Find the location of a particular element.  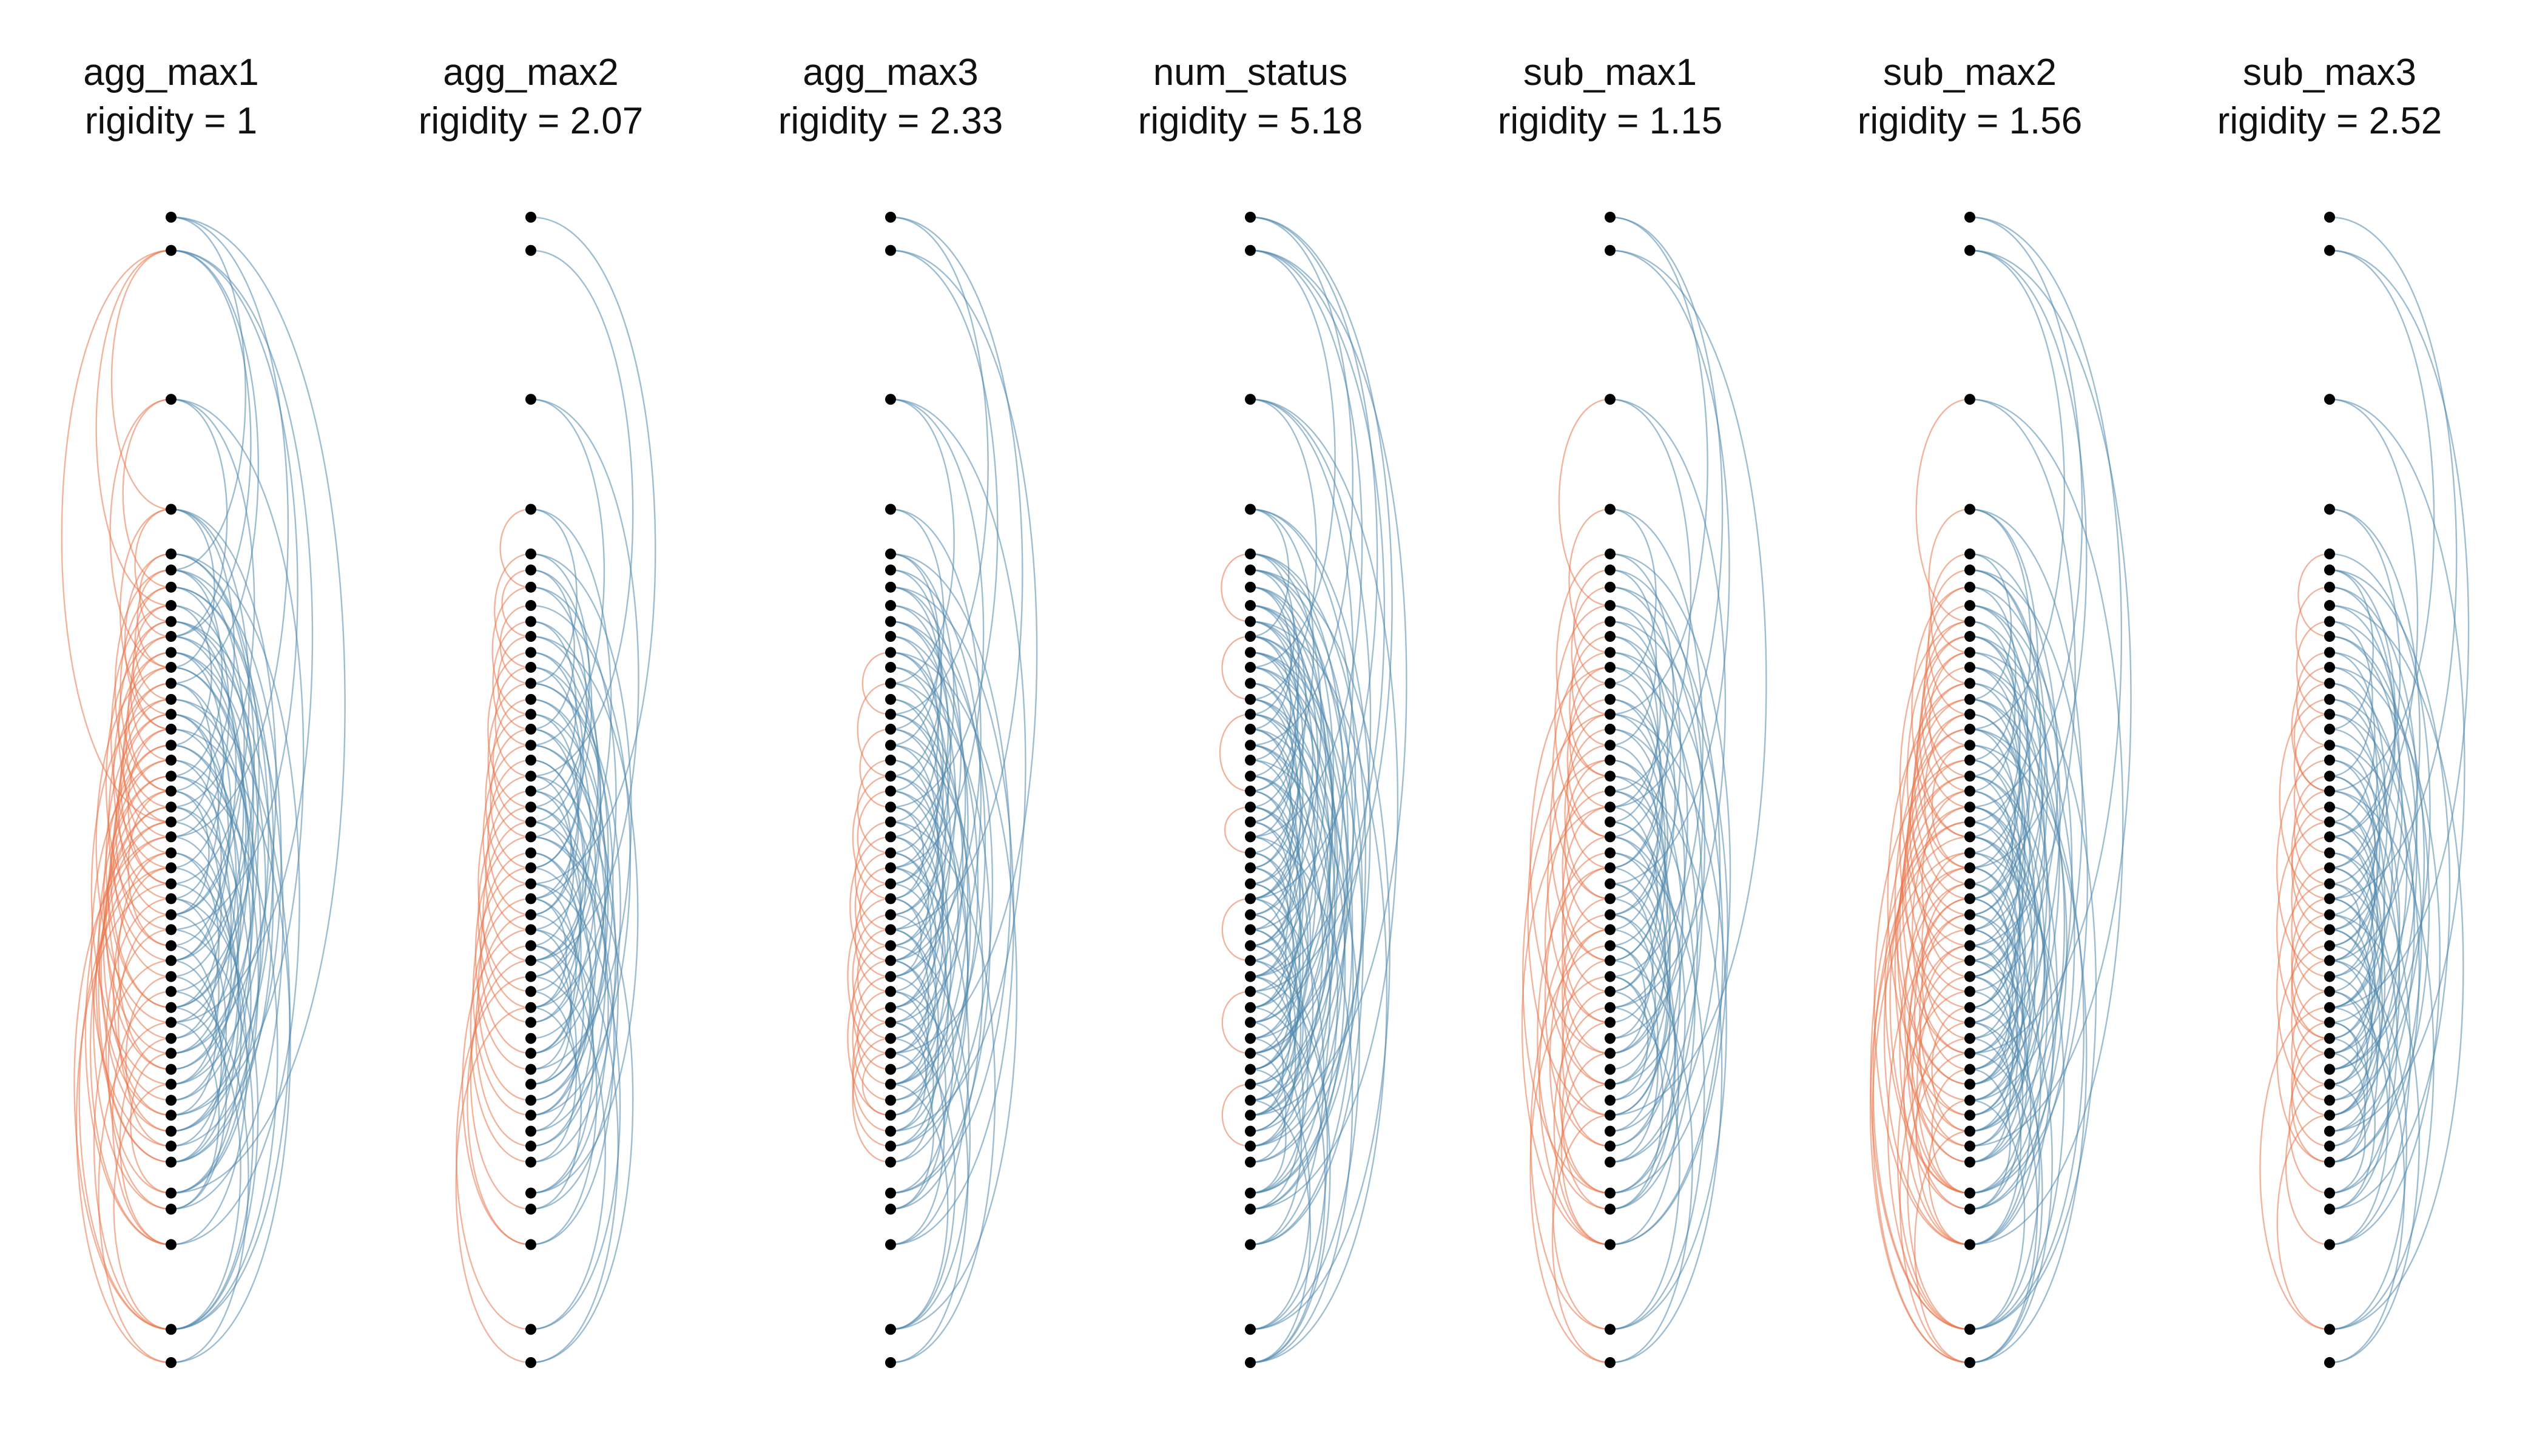

nodes-agg_max2 is located at coordinates (530, 790).